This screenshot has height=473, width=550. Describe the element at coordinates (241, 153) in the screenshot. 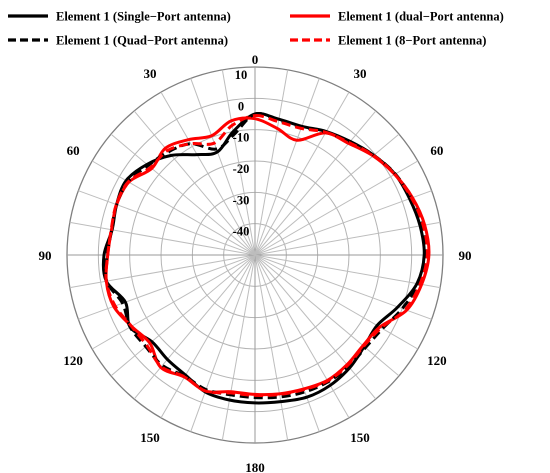

I see `radial-tick-labels: 10 0 -10 -20 -30 -40` at that location.